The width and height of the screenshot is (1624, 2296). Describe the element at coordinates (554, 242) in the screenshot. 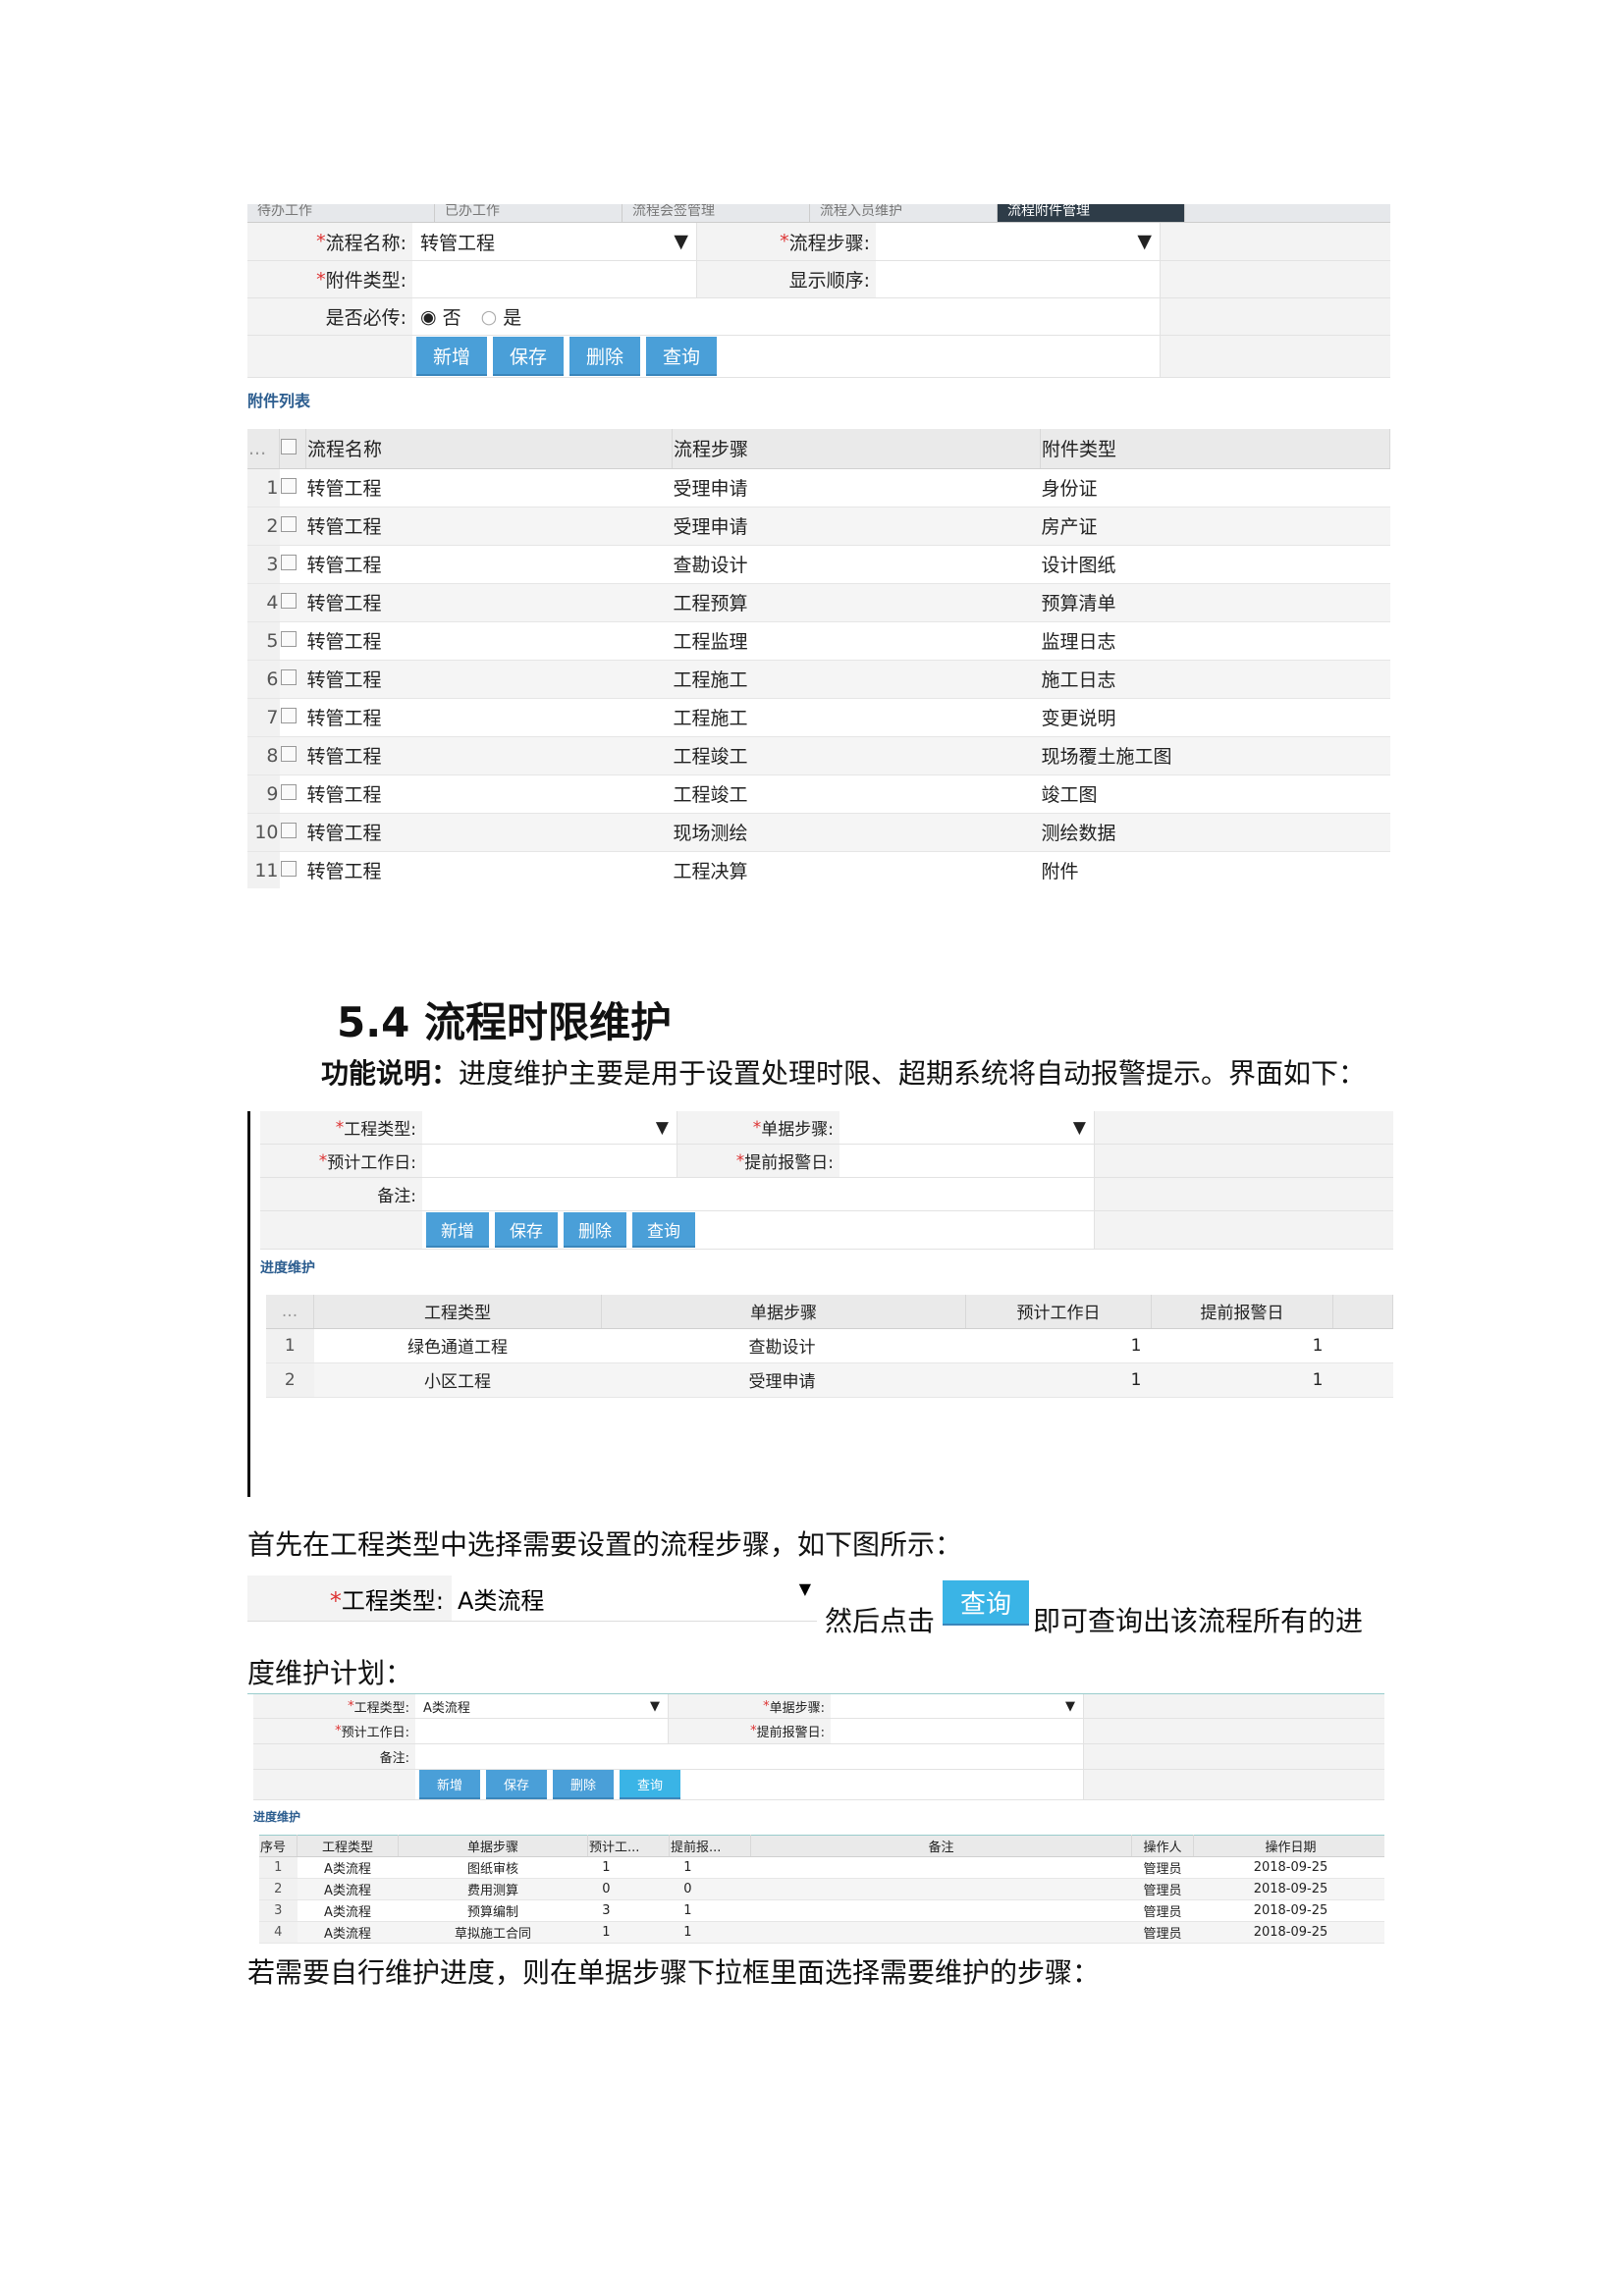

I see `process-name-select: 转管工程 ▼` at that location.